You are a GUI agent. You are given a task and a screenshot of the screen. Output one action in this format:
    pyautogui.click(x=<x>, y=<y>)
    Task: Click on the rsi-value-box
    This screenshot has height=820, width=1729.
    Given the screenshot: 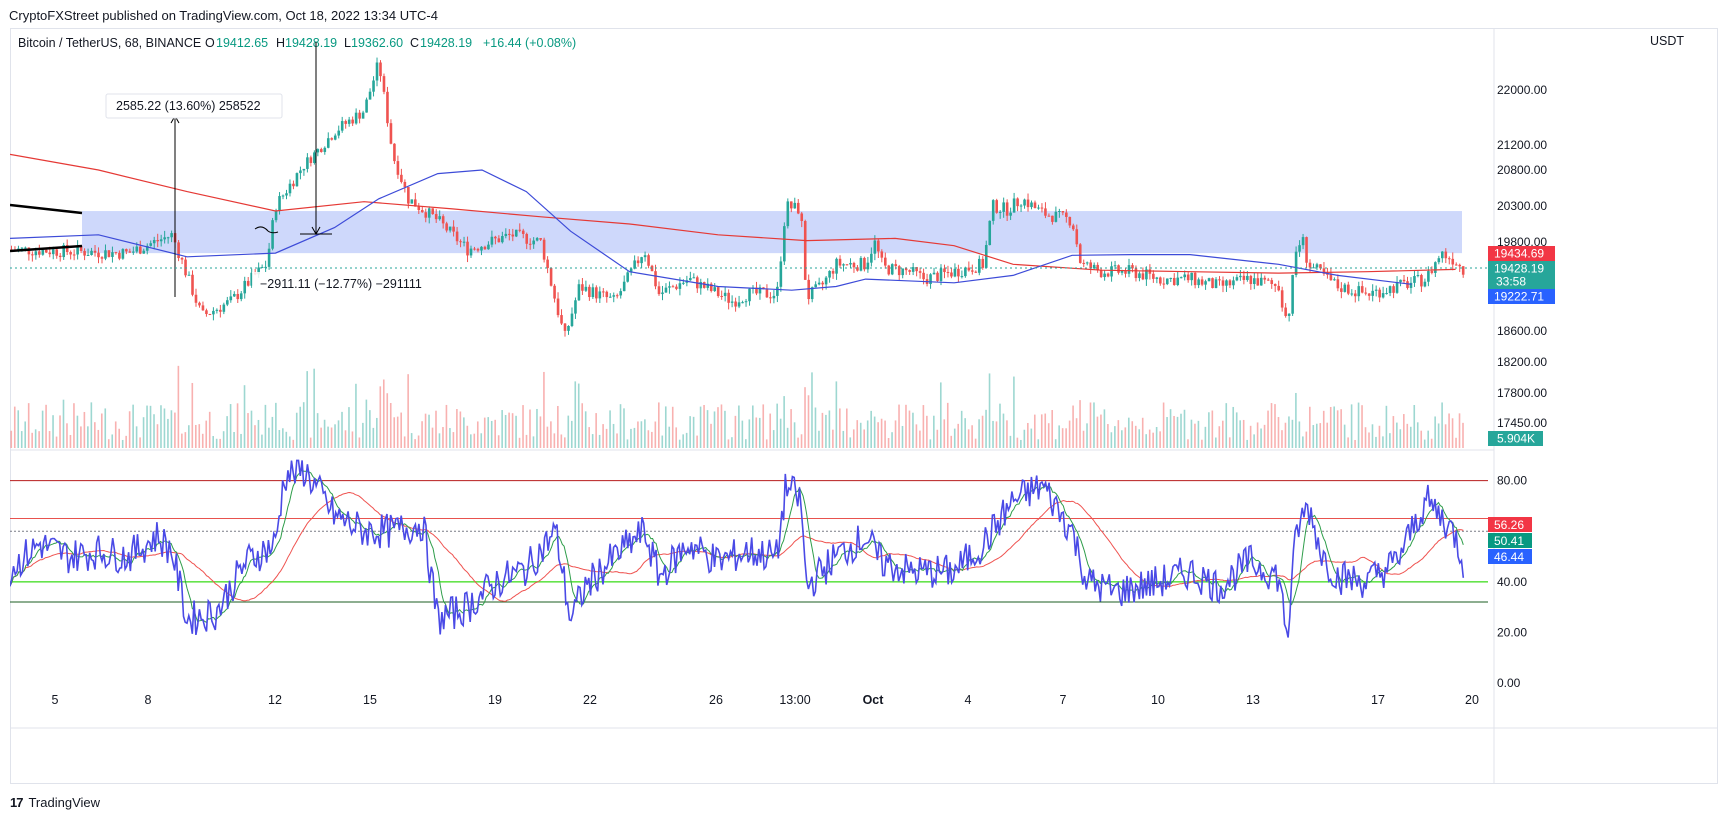 What is the action you would take?
    pyautogui.click(x=1510, y=556)
    